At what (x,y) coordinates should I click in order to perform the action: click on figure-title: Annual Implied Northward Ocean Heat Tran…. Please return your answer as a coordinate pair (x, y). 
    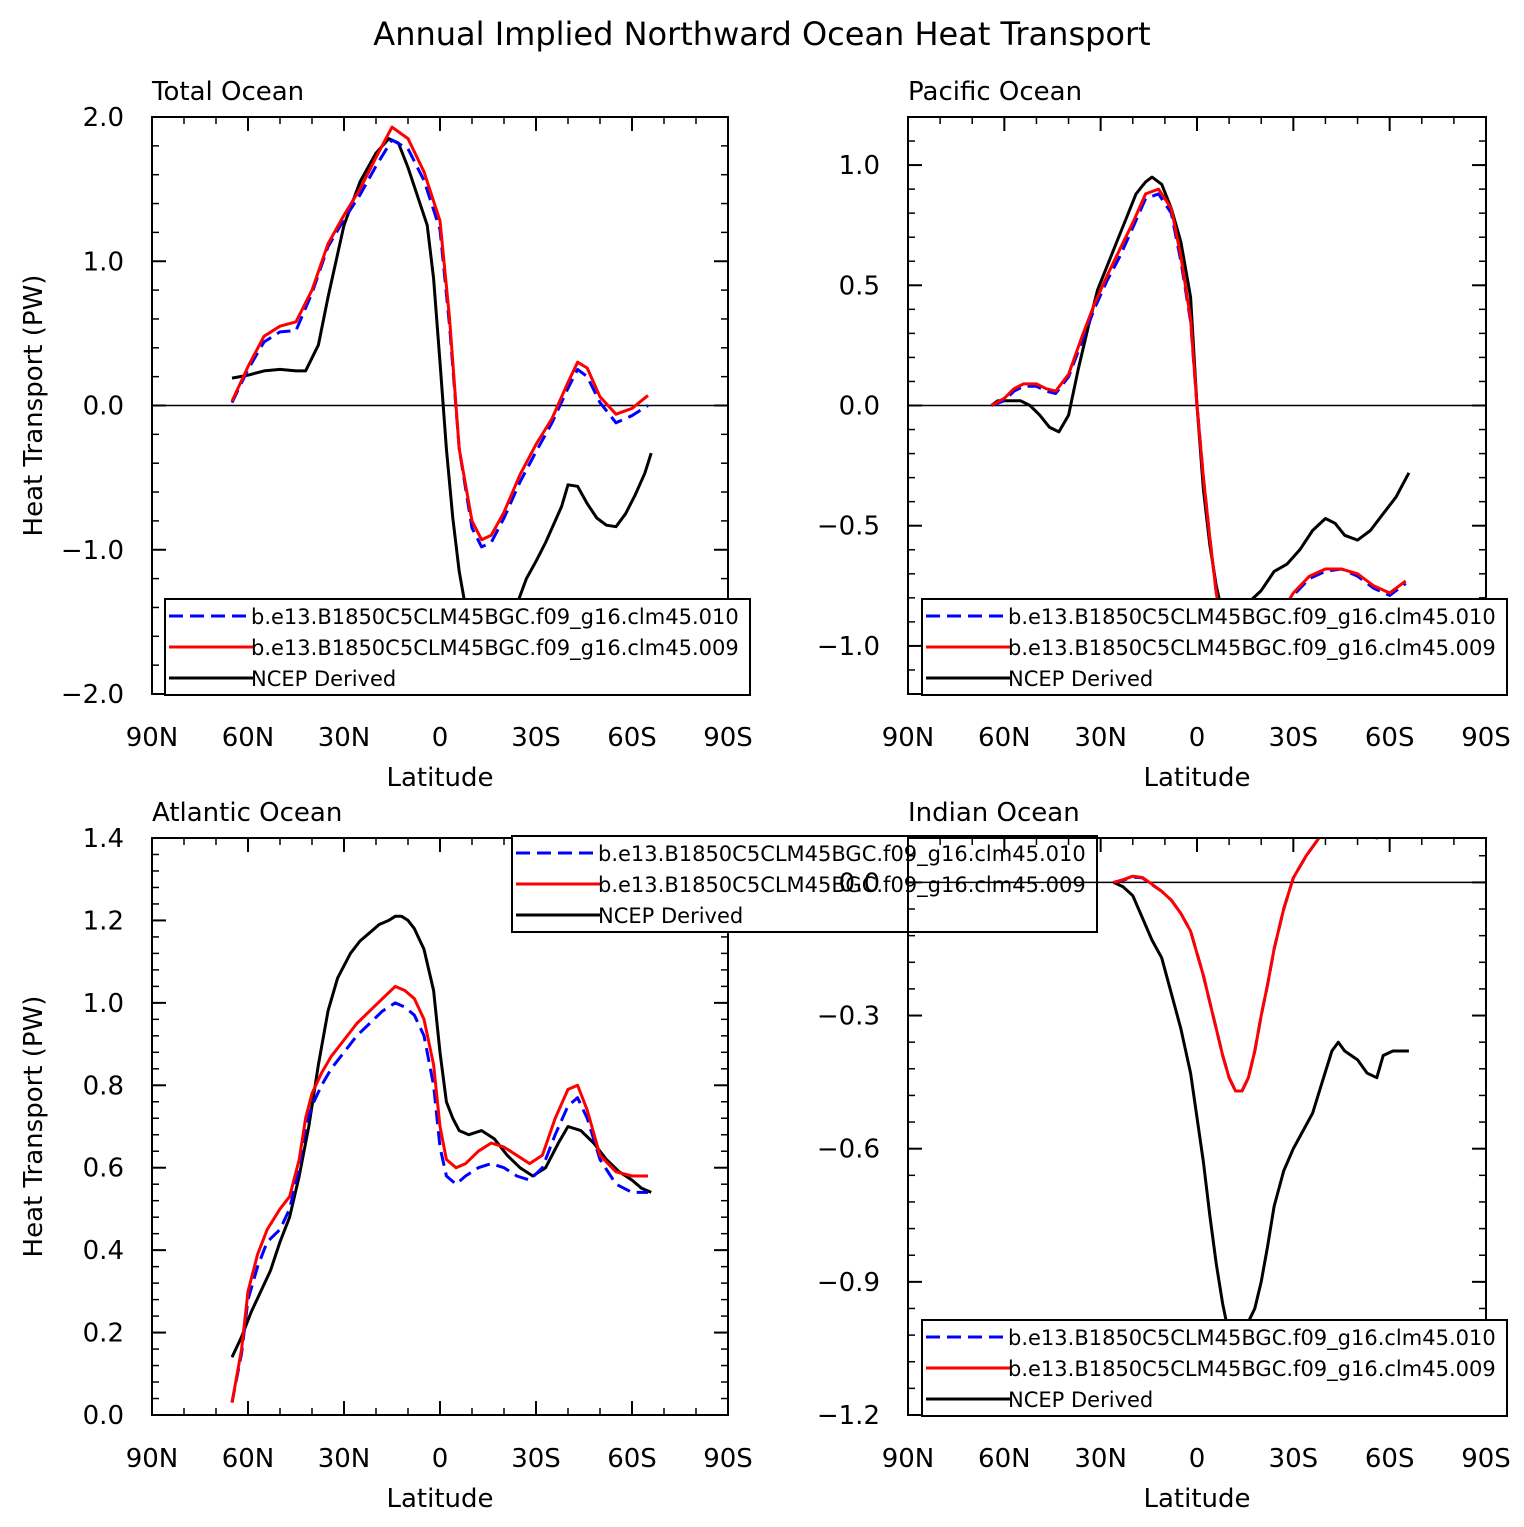
    Looking at the image, I should click on (761, 34).